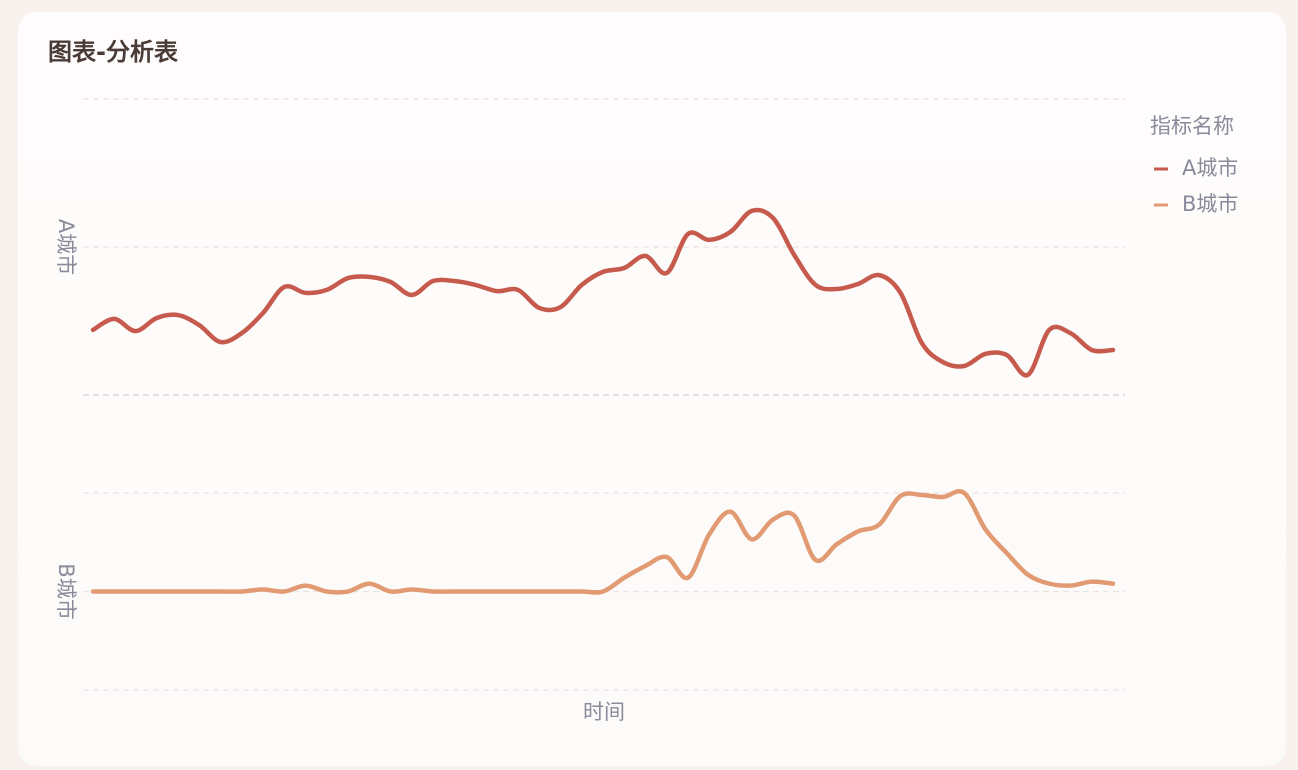 Image resolution: width=1298 pixels, height=770 pixels. Describe the element at coordinates (1192, 126) in the screenshot. I see `legend-title: 指标名称` at that location.